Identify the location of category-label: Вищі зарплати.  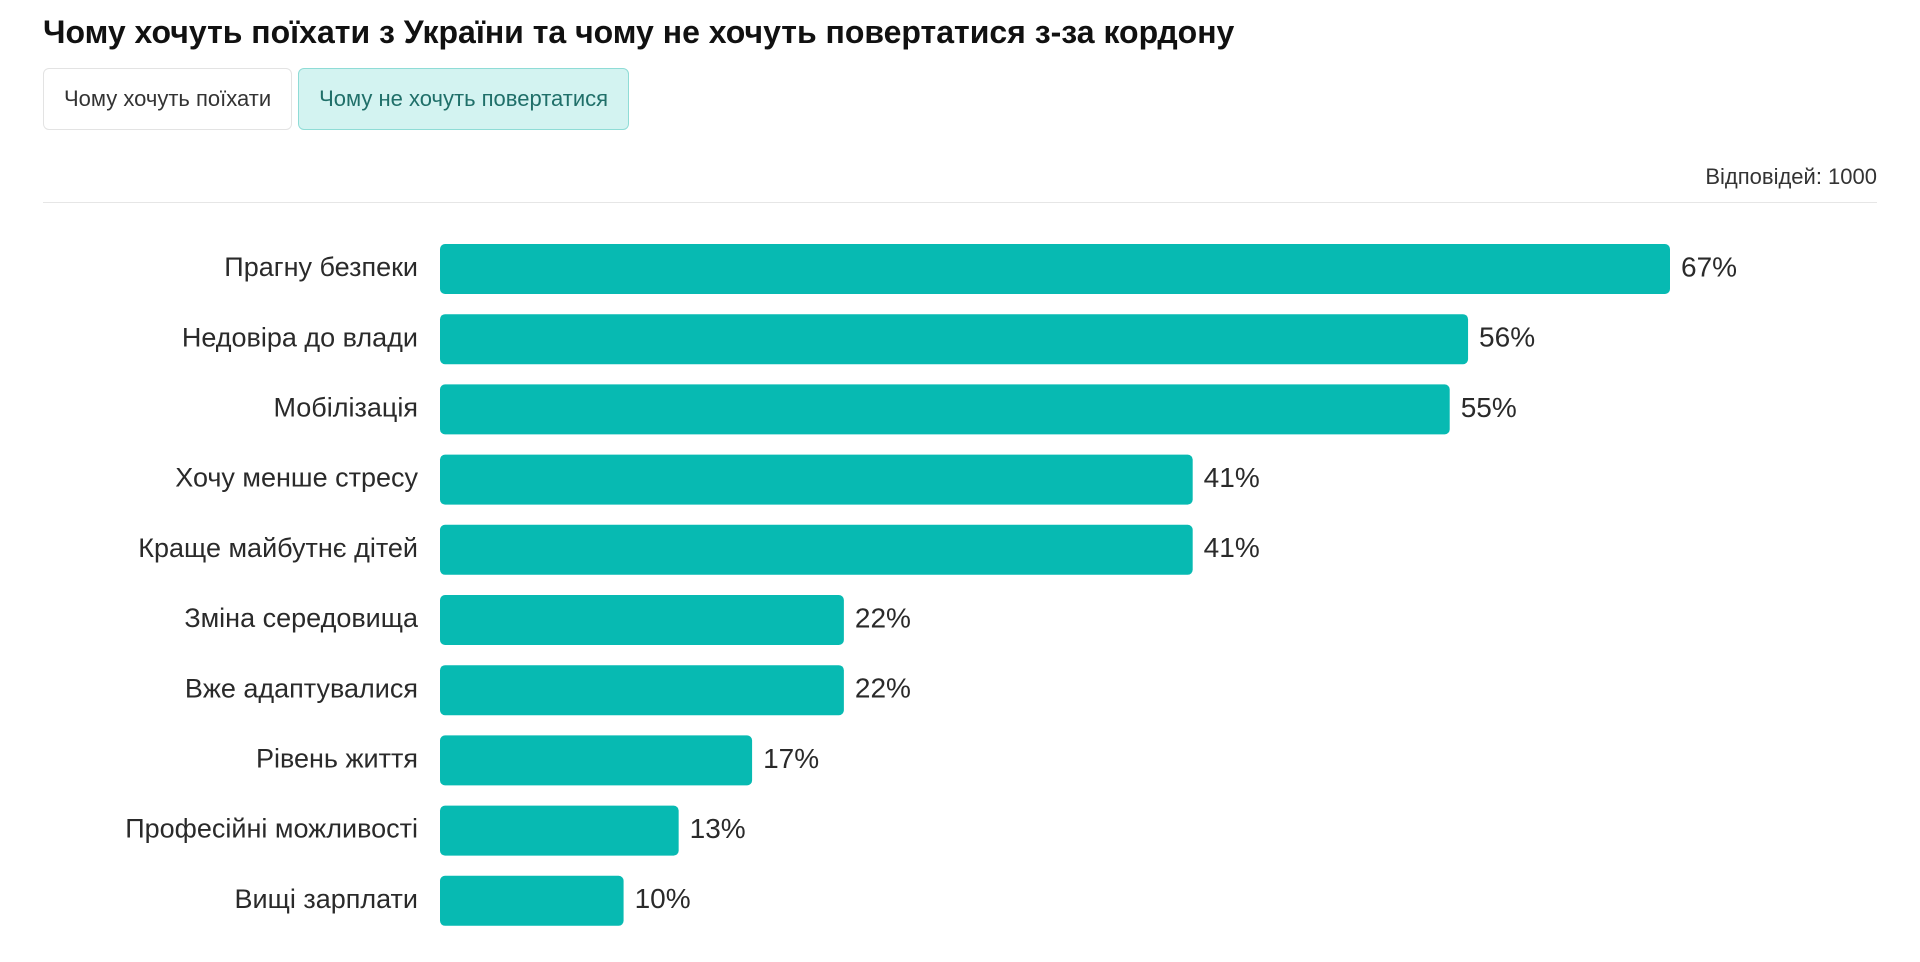
(326, 899).